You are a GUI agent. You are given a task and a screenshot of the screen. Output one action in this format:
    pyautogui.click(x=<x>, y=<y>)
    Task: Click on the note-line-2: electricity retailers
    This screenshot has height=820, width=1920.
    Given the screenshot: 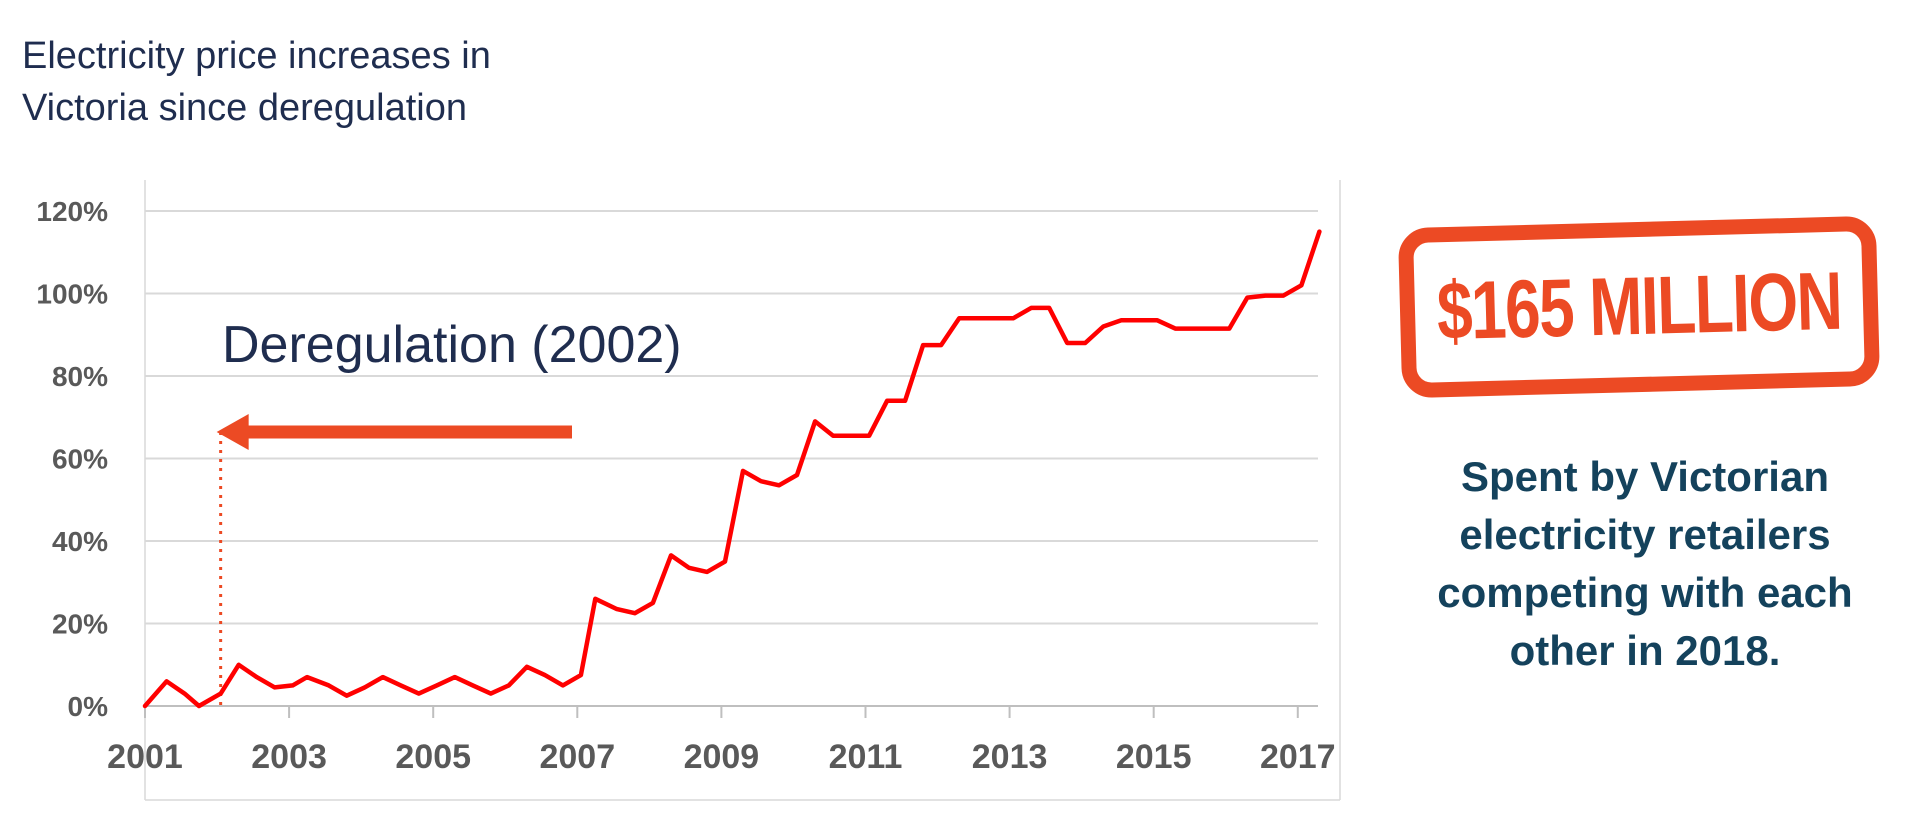 What is the action you would take?
    pyautogui.click(x=1645, y=534)
    